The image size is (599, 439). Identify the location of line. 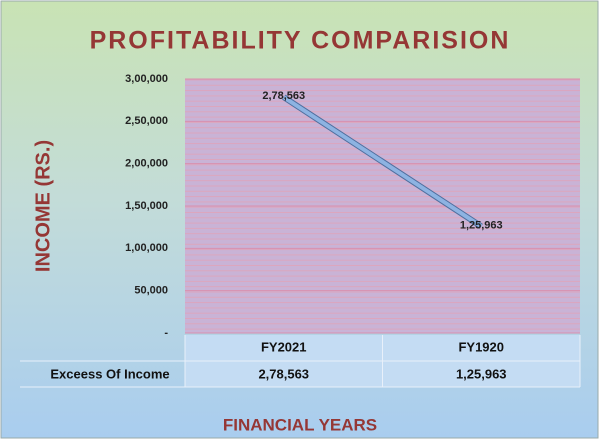
(382, 162).